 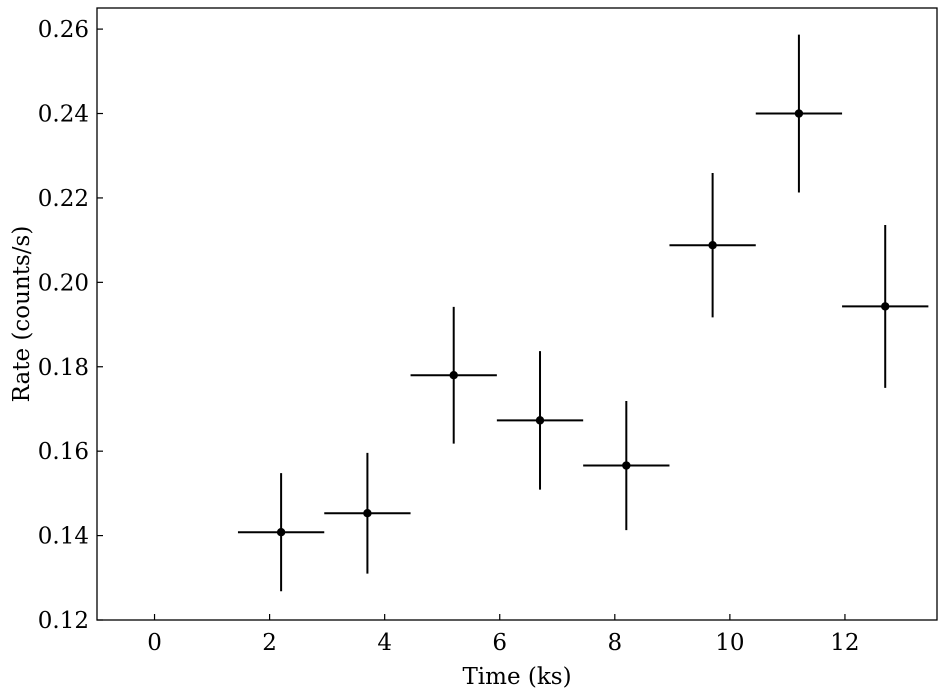 I want to click on x-tick-label: 12, so click(x=844, y=643).